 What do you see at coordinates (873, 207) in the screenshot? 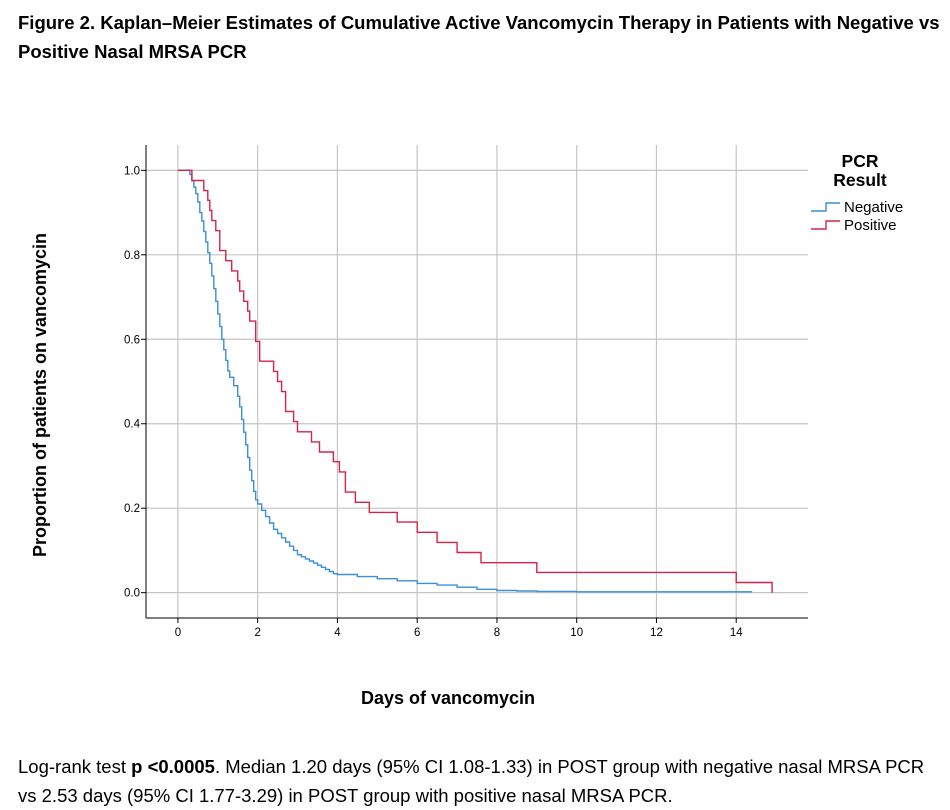
I see `legend-label-negative: Negative` at bounding box center [873, 207].